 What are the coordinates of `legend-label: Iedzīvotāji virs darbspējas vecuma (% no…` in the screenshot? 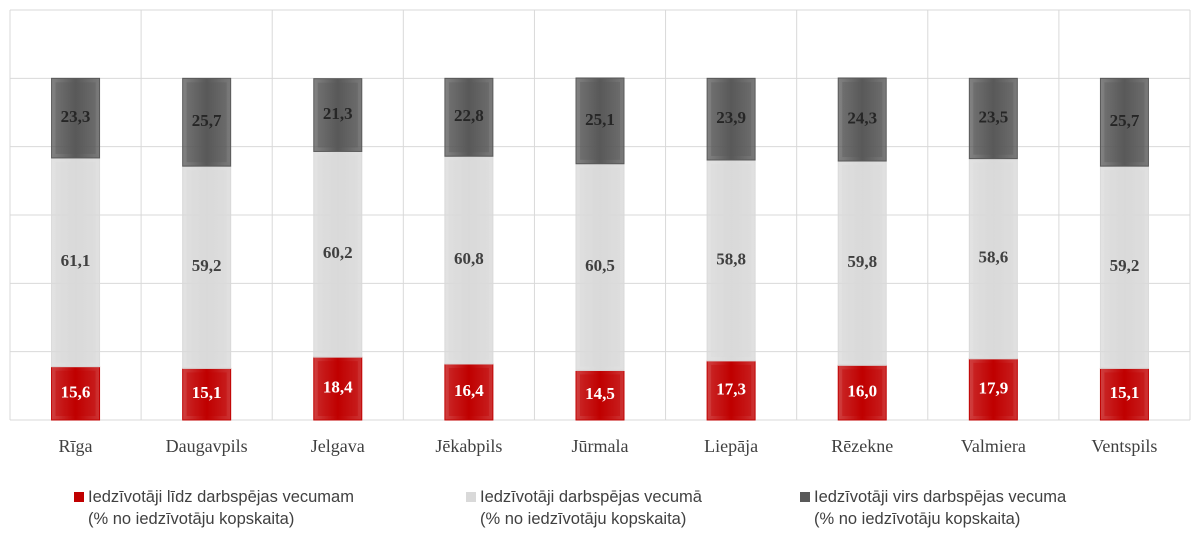 It's located at (940, 508).